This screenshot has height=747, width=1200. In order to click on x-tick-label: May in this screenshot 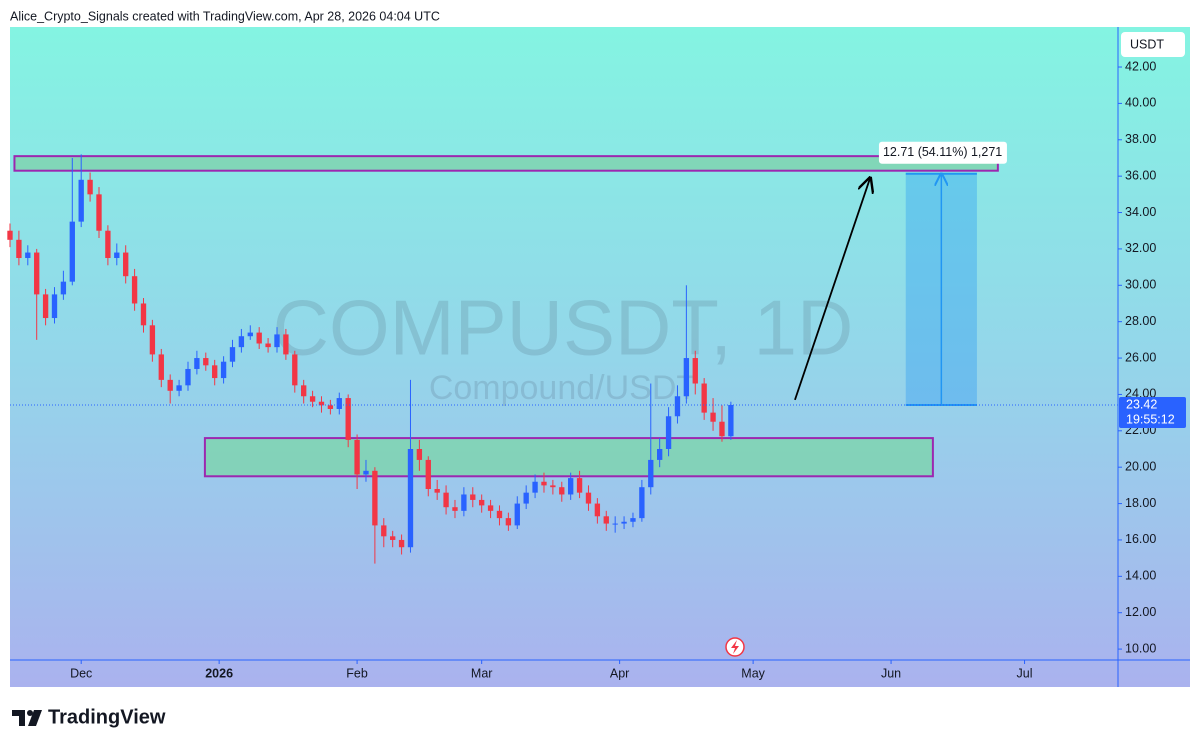, I will do `click(753, 673)`.